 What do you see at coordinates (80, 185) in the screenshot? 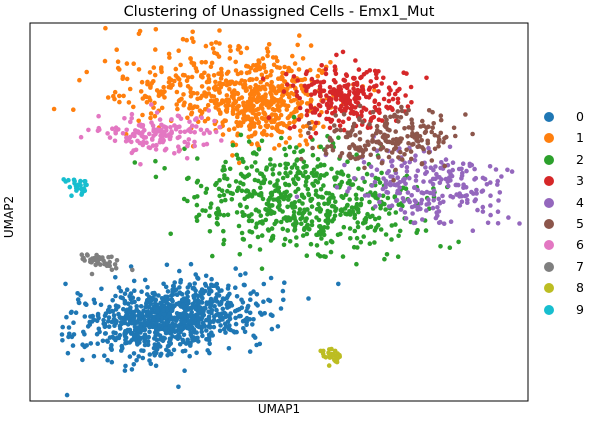
I see `cluster-9-point` at bounding box center [80, 185].